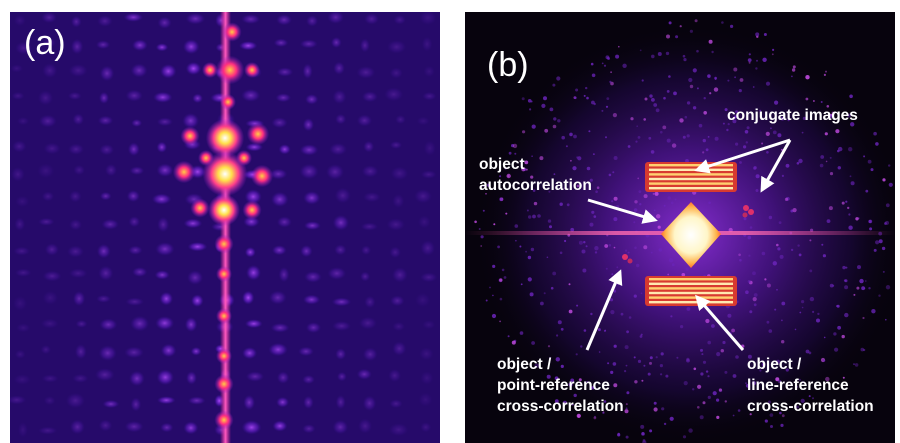 Image resolution: width=900 pixels, height=443 pixels. I want to click on panel-b-label: (b), so click(508, 65).